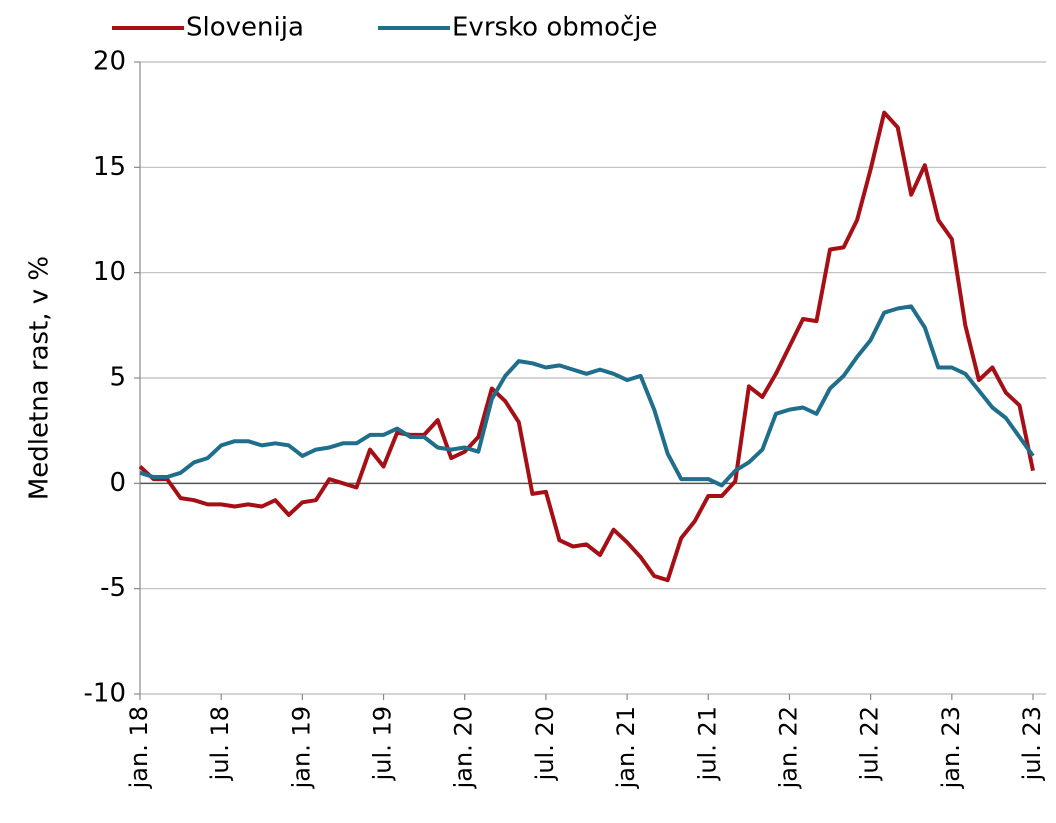  What do you see at coordinates (788, 747) in the screenshot?
I see `x-tick-label: jan. 22` at bounding box center [788, 747].